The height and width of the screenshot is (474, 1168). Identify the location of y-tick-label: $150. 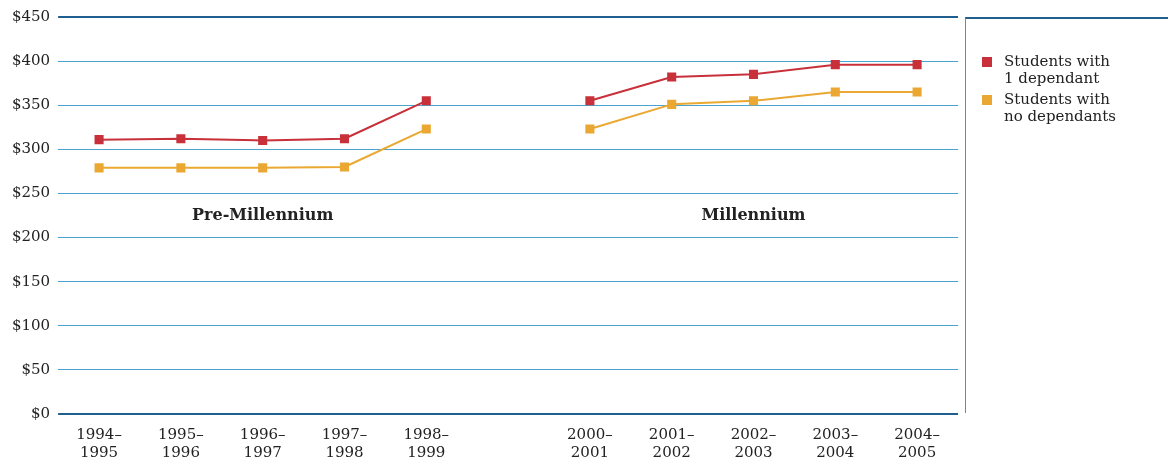
(31, 280).